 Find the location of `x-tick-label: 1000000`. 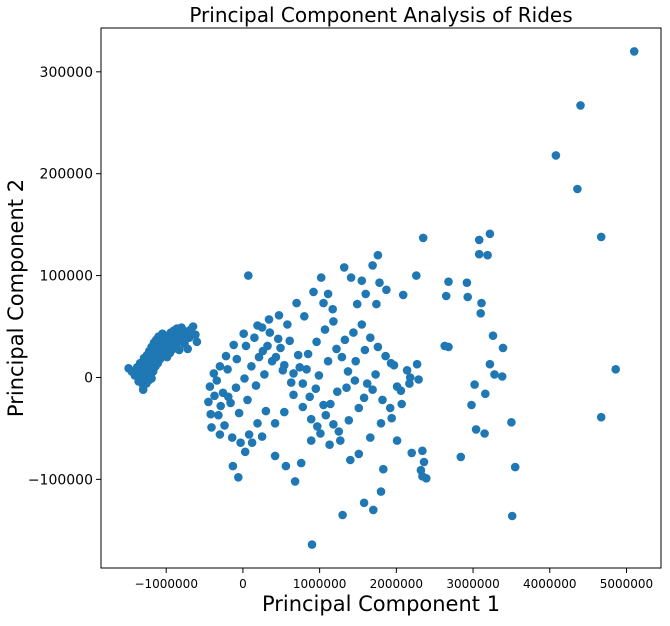

x-tick-label: 1000000 is located at coordinates (319, 584).